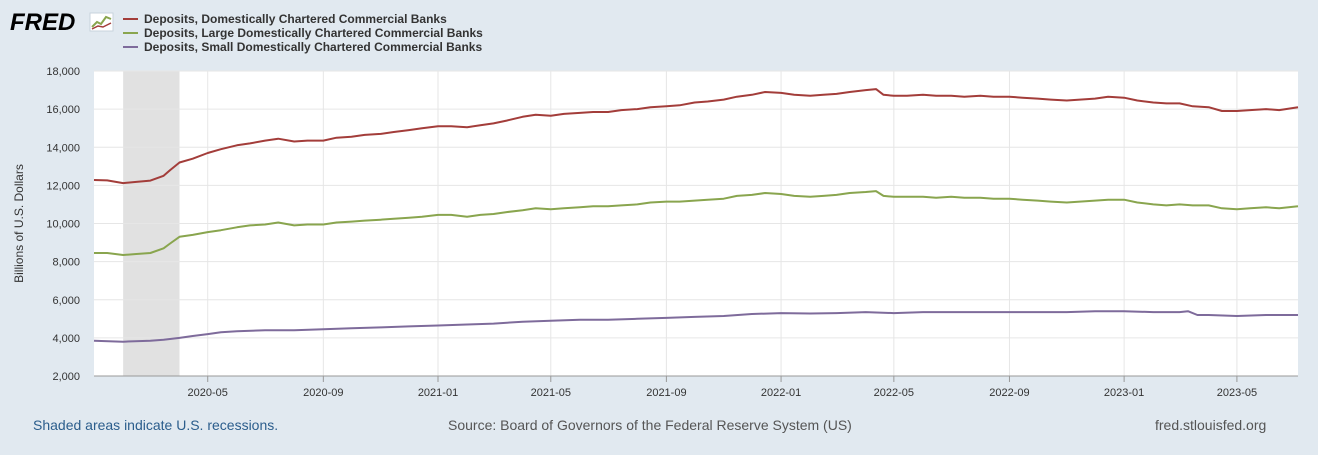 The height and width of the screenshot is (455, 1318). What do you see at coordinates (66, 339) in the screenshot?
I see `y-tick-label: 4,000` at bounding box center [66, 339].